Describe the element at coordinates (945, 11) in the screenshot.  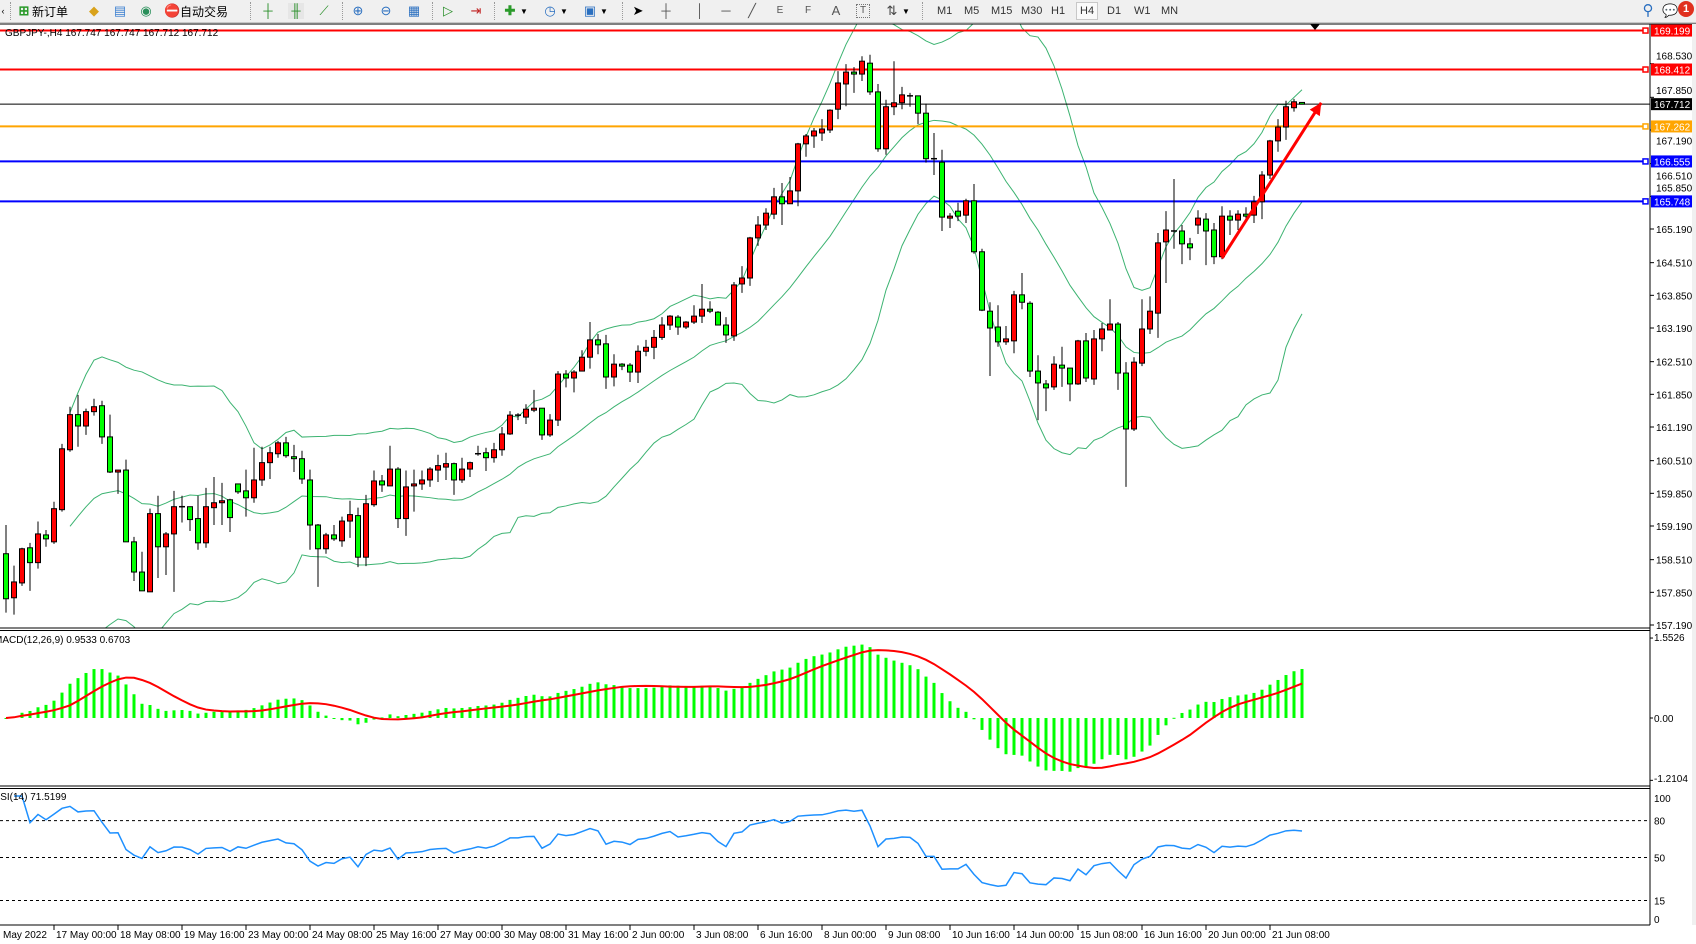
I see `timeframe-m1: M1` at that location.